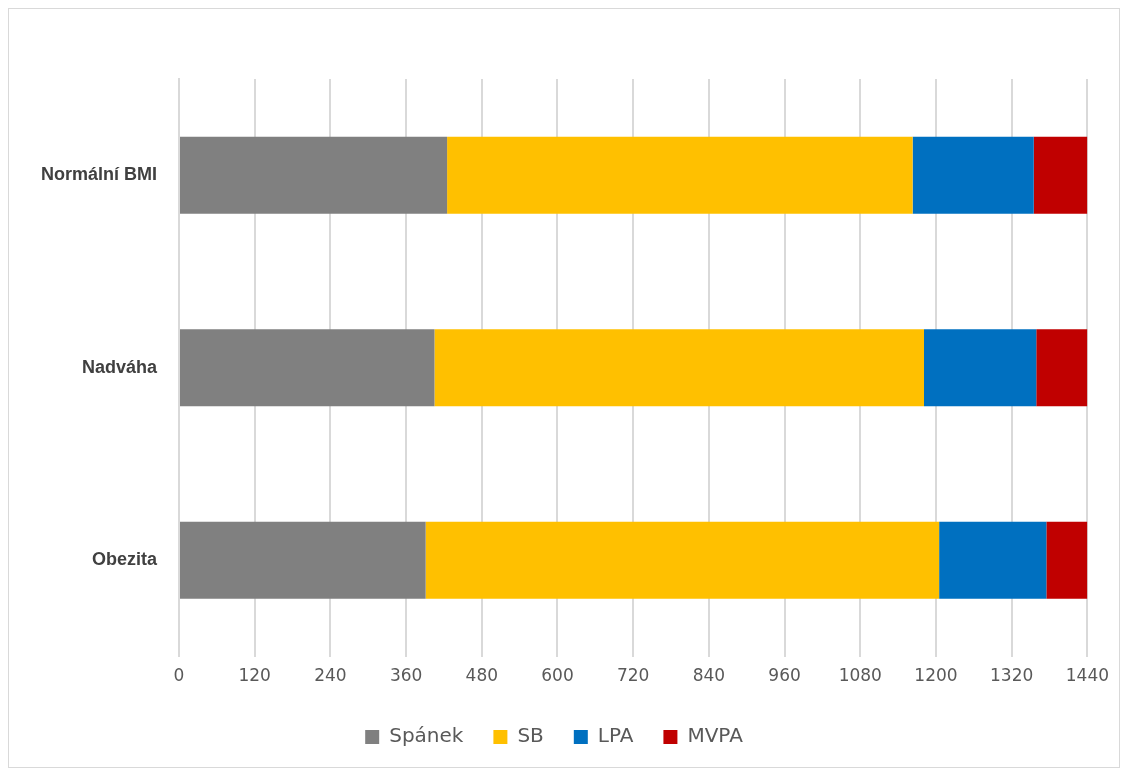  Describe the element at coordinates (860, 675) in the screenshot. I see `x-tick-label: 1080` at that location.